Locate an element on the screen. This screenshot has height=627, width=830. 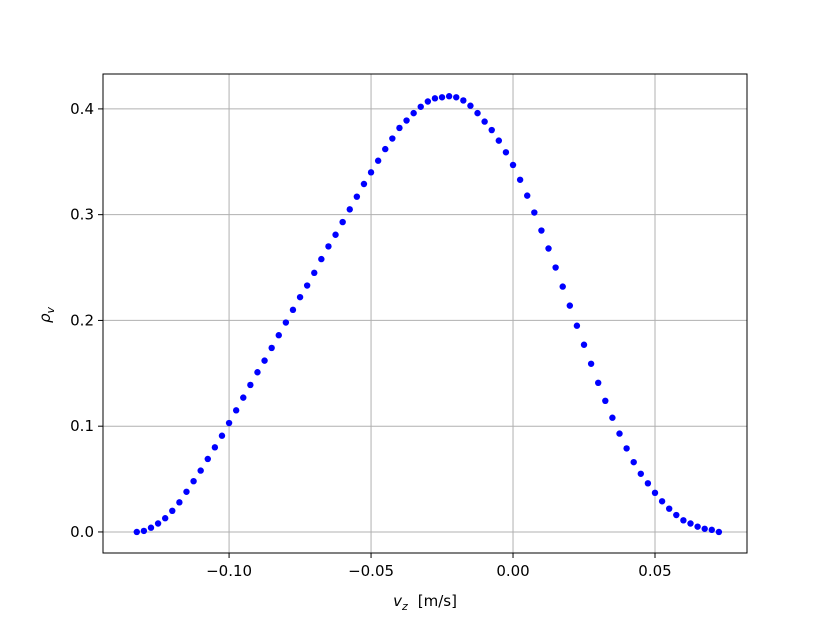
x-tick-label: −0.10 is located at coordinates (229, 571).